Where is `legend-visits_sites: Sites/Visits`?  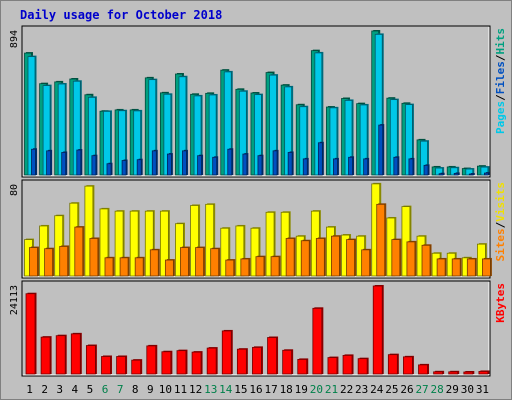
legend-visits_sites: Sites/Visits is located at coordinates (500, 222).